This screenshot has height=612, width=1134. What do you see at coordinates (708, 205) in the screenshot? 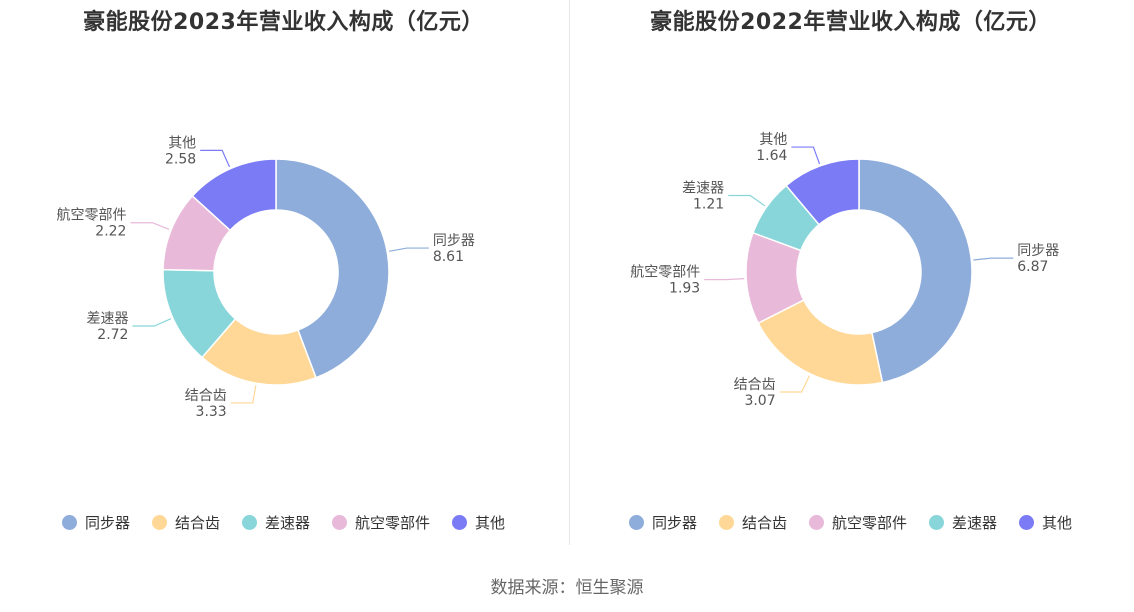
I see `slice-value-label: 1.21` at bounding box center [708, 205].